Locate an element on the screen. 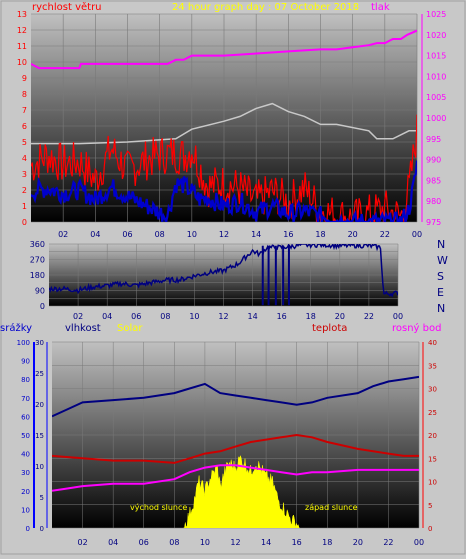  humidity-tick-label: 25 is located at coordinates (39, 374).